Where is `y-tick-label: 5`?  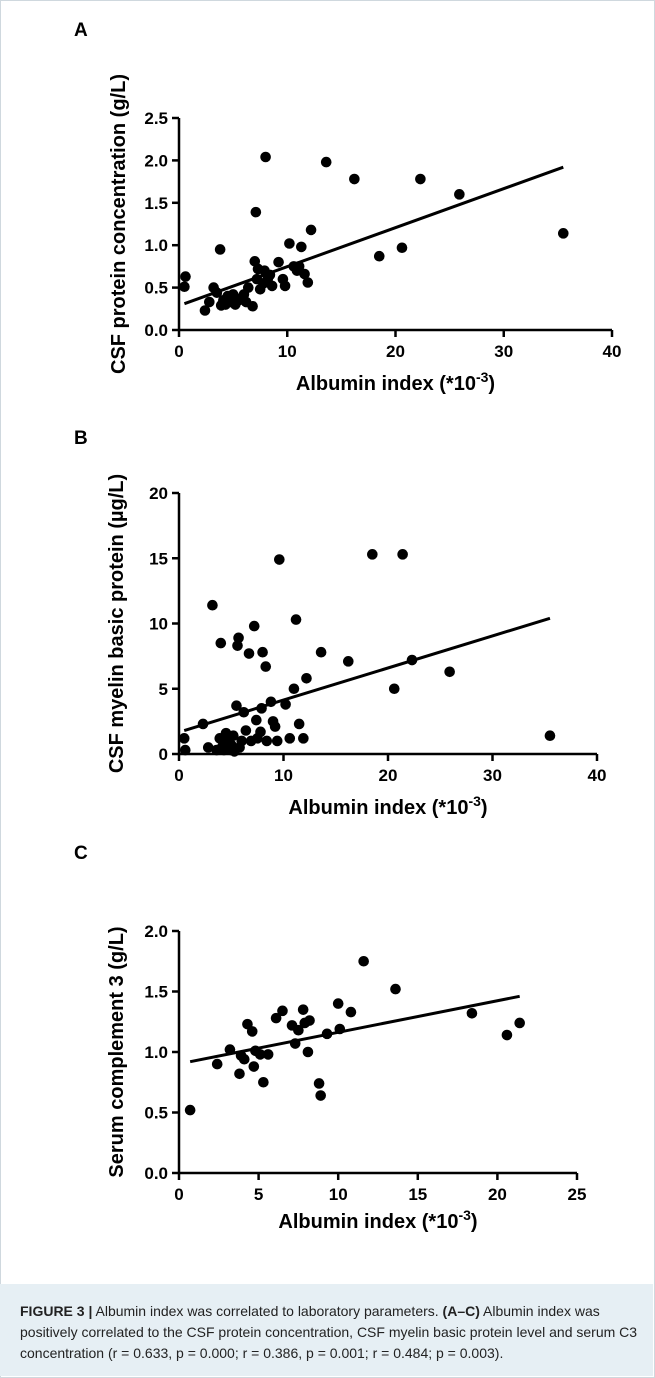 y-tick-label: 5 is located at coordinates (163, 689).